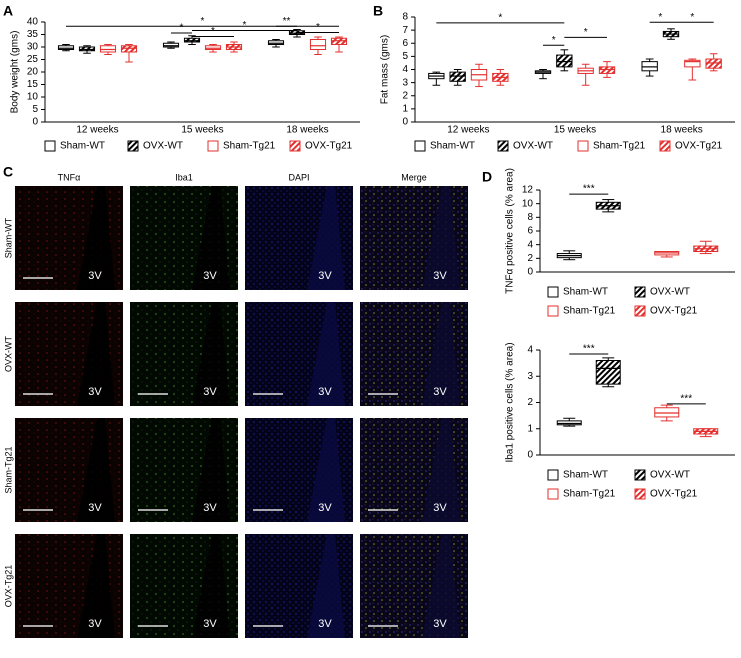 The image size is (741, 658). What do you see at coordinates (33, 59) in the screenshot?
I see `y-tick-label: 25` at bounding box center [33, 59].